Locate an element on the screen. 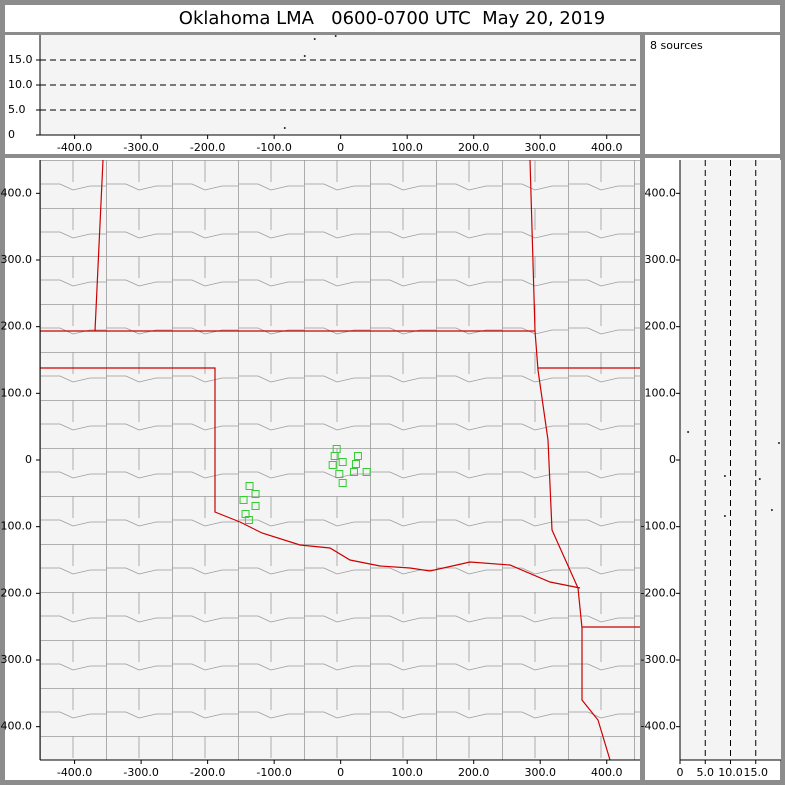 The width and height of the screenshot is (785, 785). y-tick-label: 10.0 is located at coordinates (20, 84).